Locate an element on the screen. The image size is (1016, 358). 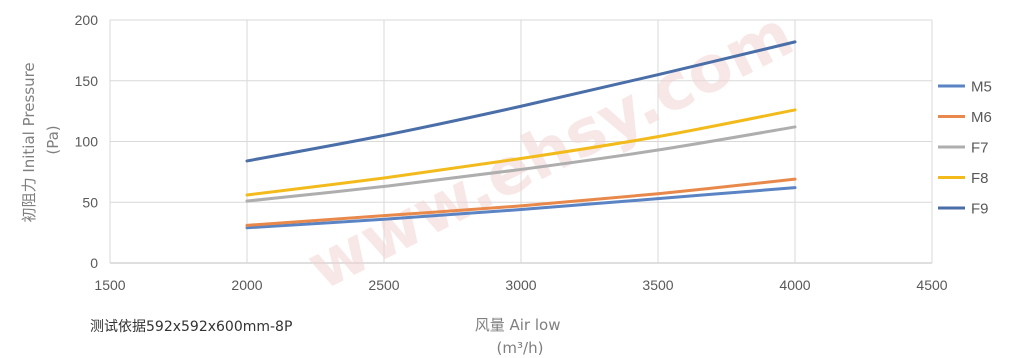
x-tick-label: 3000 is located at coordinates (520, 285).